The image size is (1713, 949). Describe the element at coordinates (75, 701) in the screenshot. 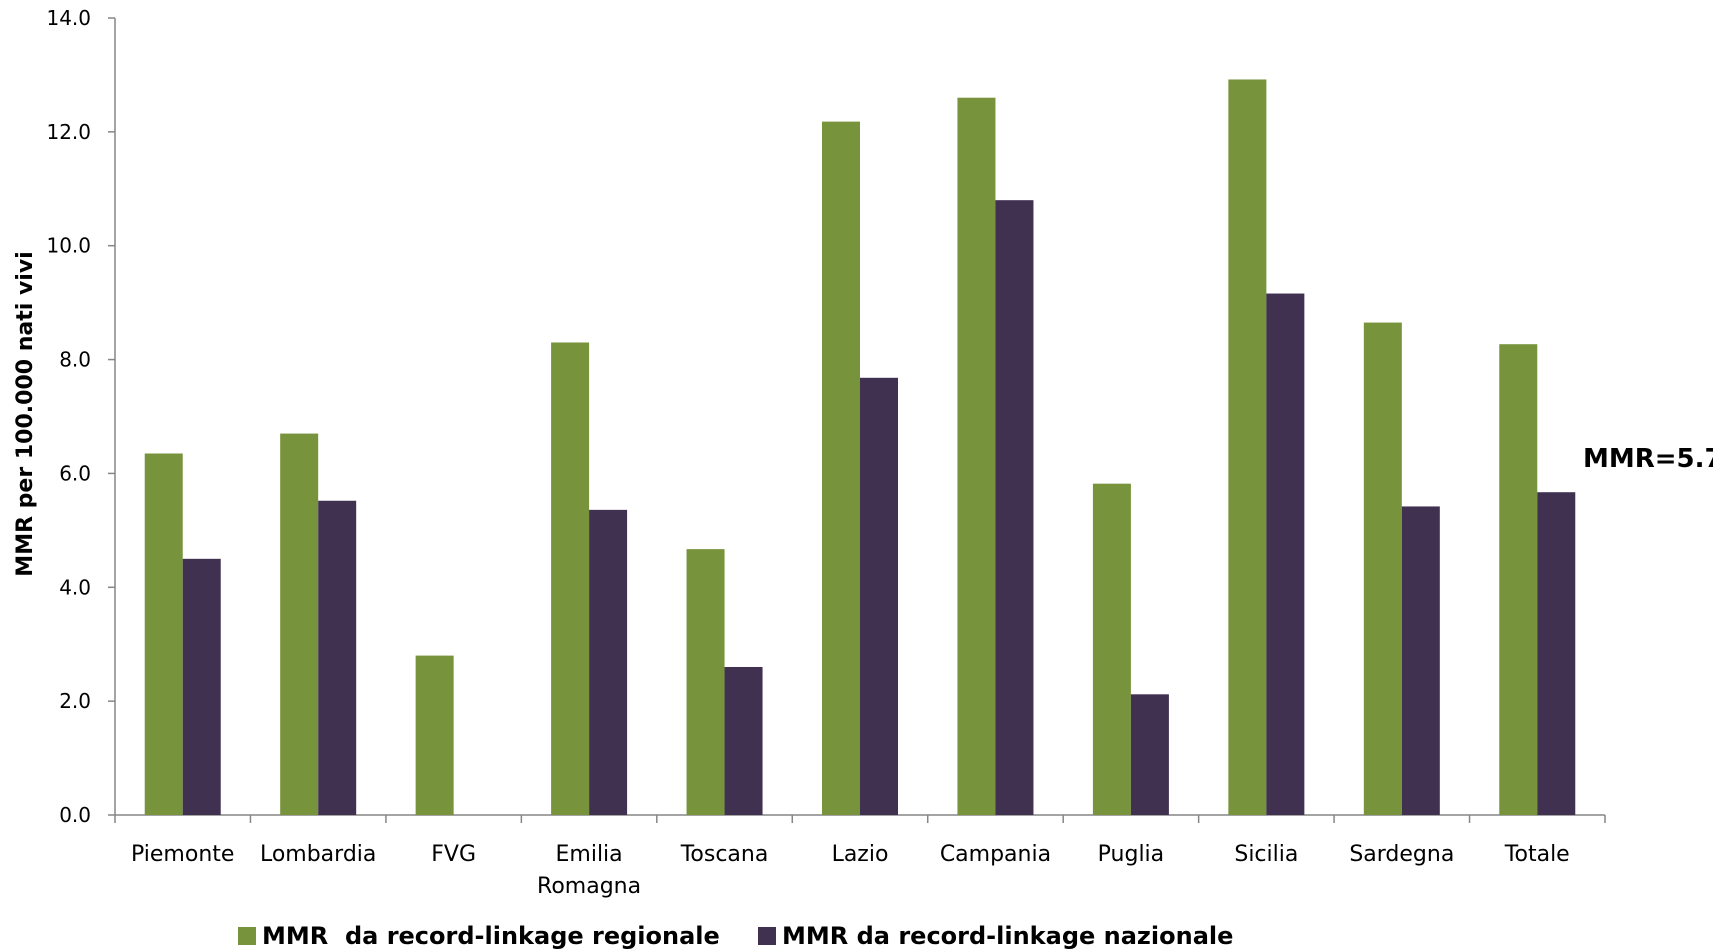

I see `y-tick-label: 2.0` at that location.